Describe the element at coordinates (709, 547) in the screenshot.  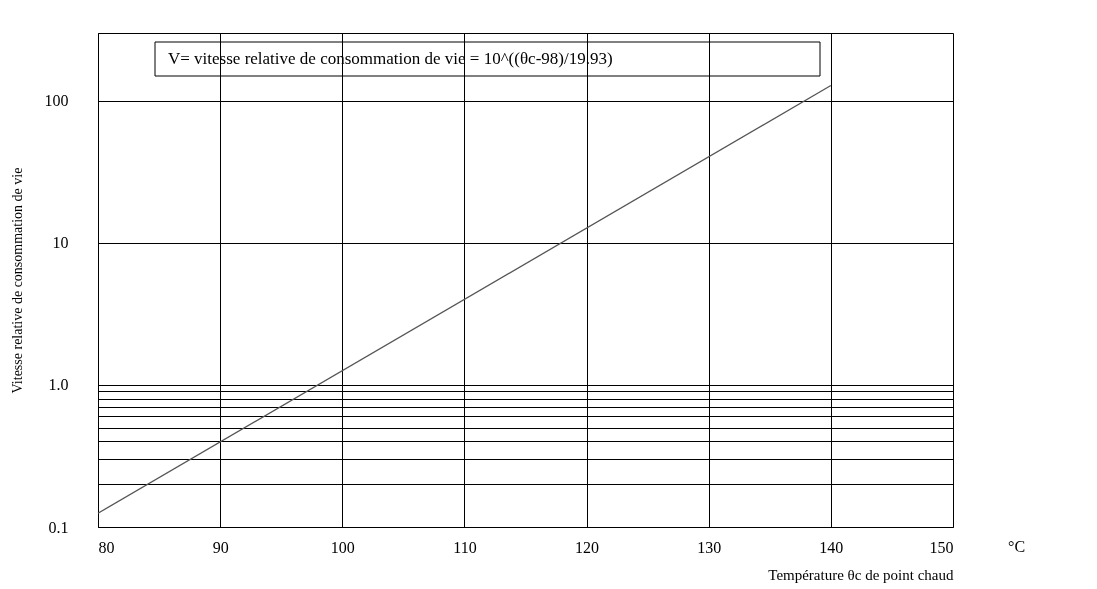
I see `x-tick-label: 130` at that location.